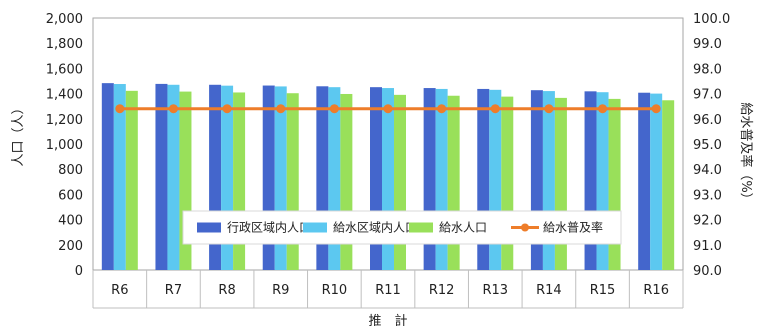 The height and width of the screenshot is (326, 757). What do you see at coordinates (70, 170) in the screenshot?
I see `y-left-tick-label: 800` at bounding box center [70, 170].